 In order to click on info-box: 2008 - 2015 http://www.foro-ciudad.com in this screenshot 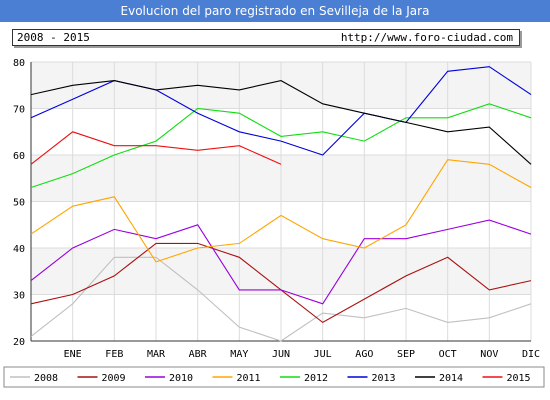, I will do `click(266, 37)`.